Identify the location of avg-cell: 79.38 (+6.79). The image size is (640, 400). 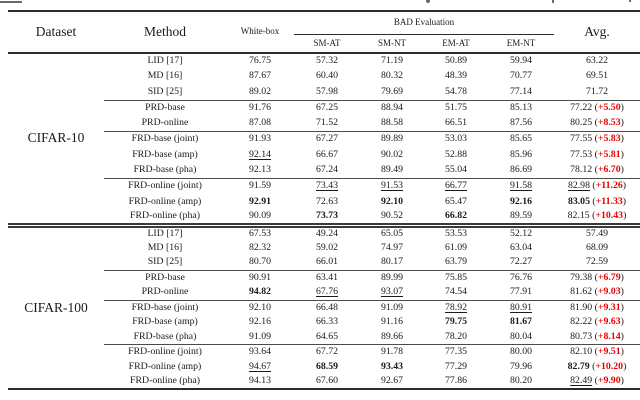
(597, 277).